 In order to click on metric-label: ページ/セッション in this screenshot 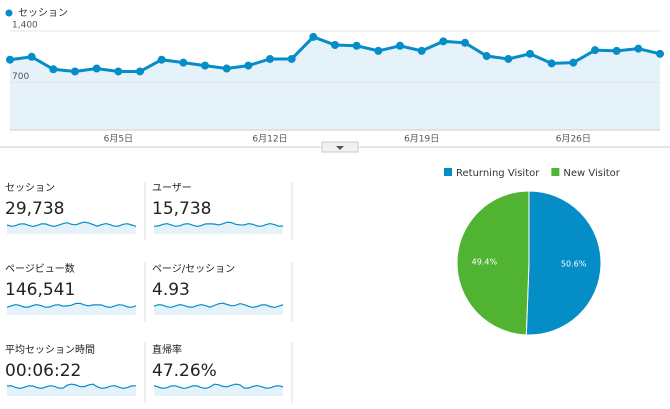, I will do `click(193, 269)`.